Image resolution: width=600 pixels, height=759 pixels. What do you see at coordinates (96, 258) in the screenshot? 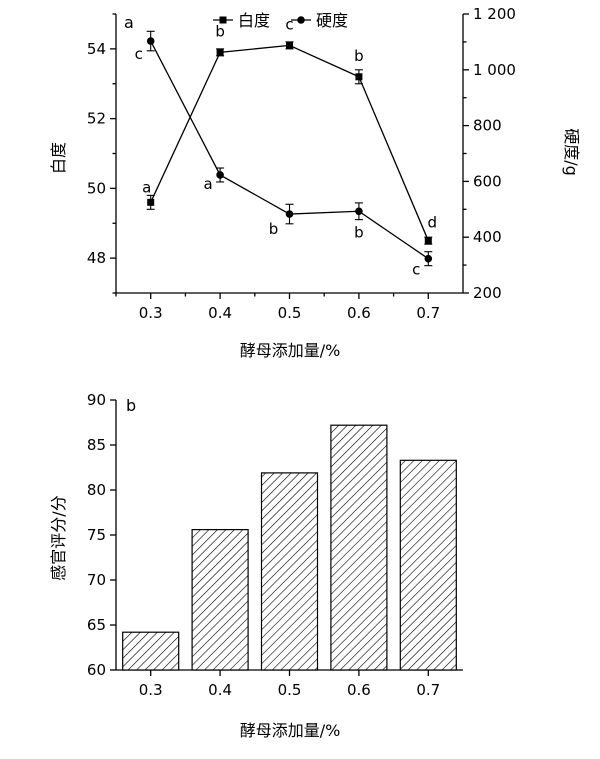
I see `left-tick-label-a: 48` at bounding box center [96, 258].